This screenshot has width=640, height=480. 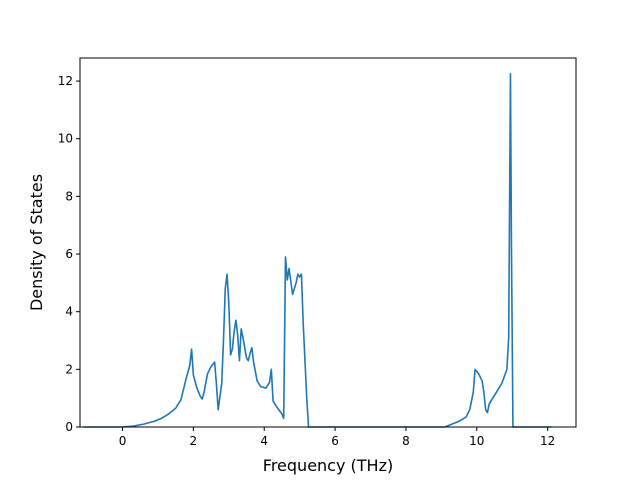 I want to click on y-axis-title: Density of States, so click(x=36, y=242).